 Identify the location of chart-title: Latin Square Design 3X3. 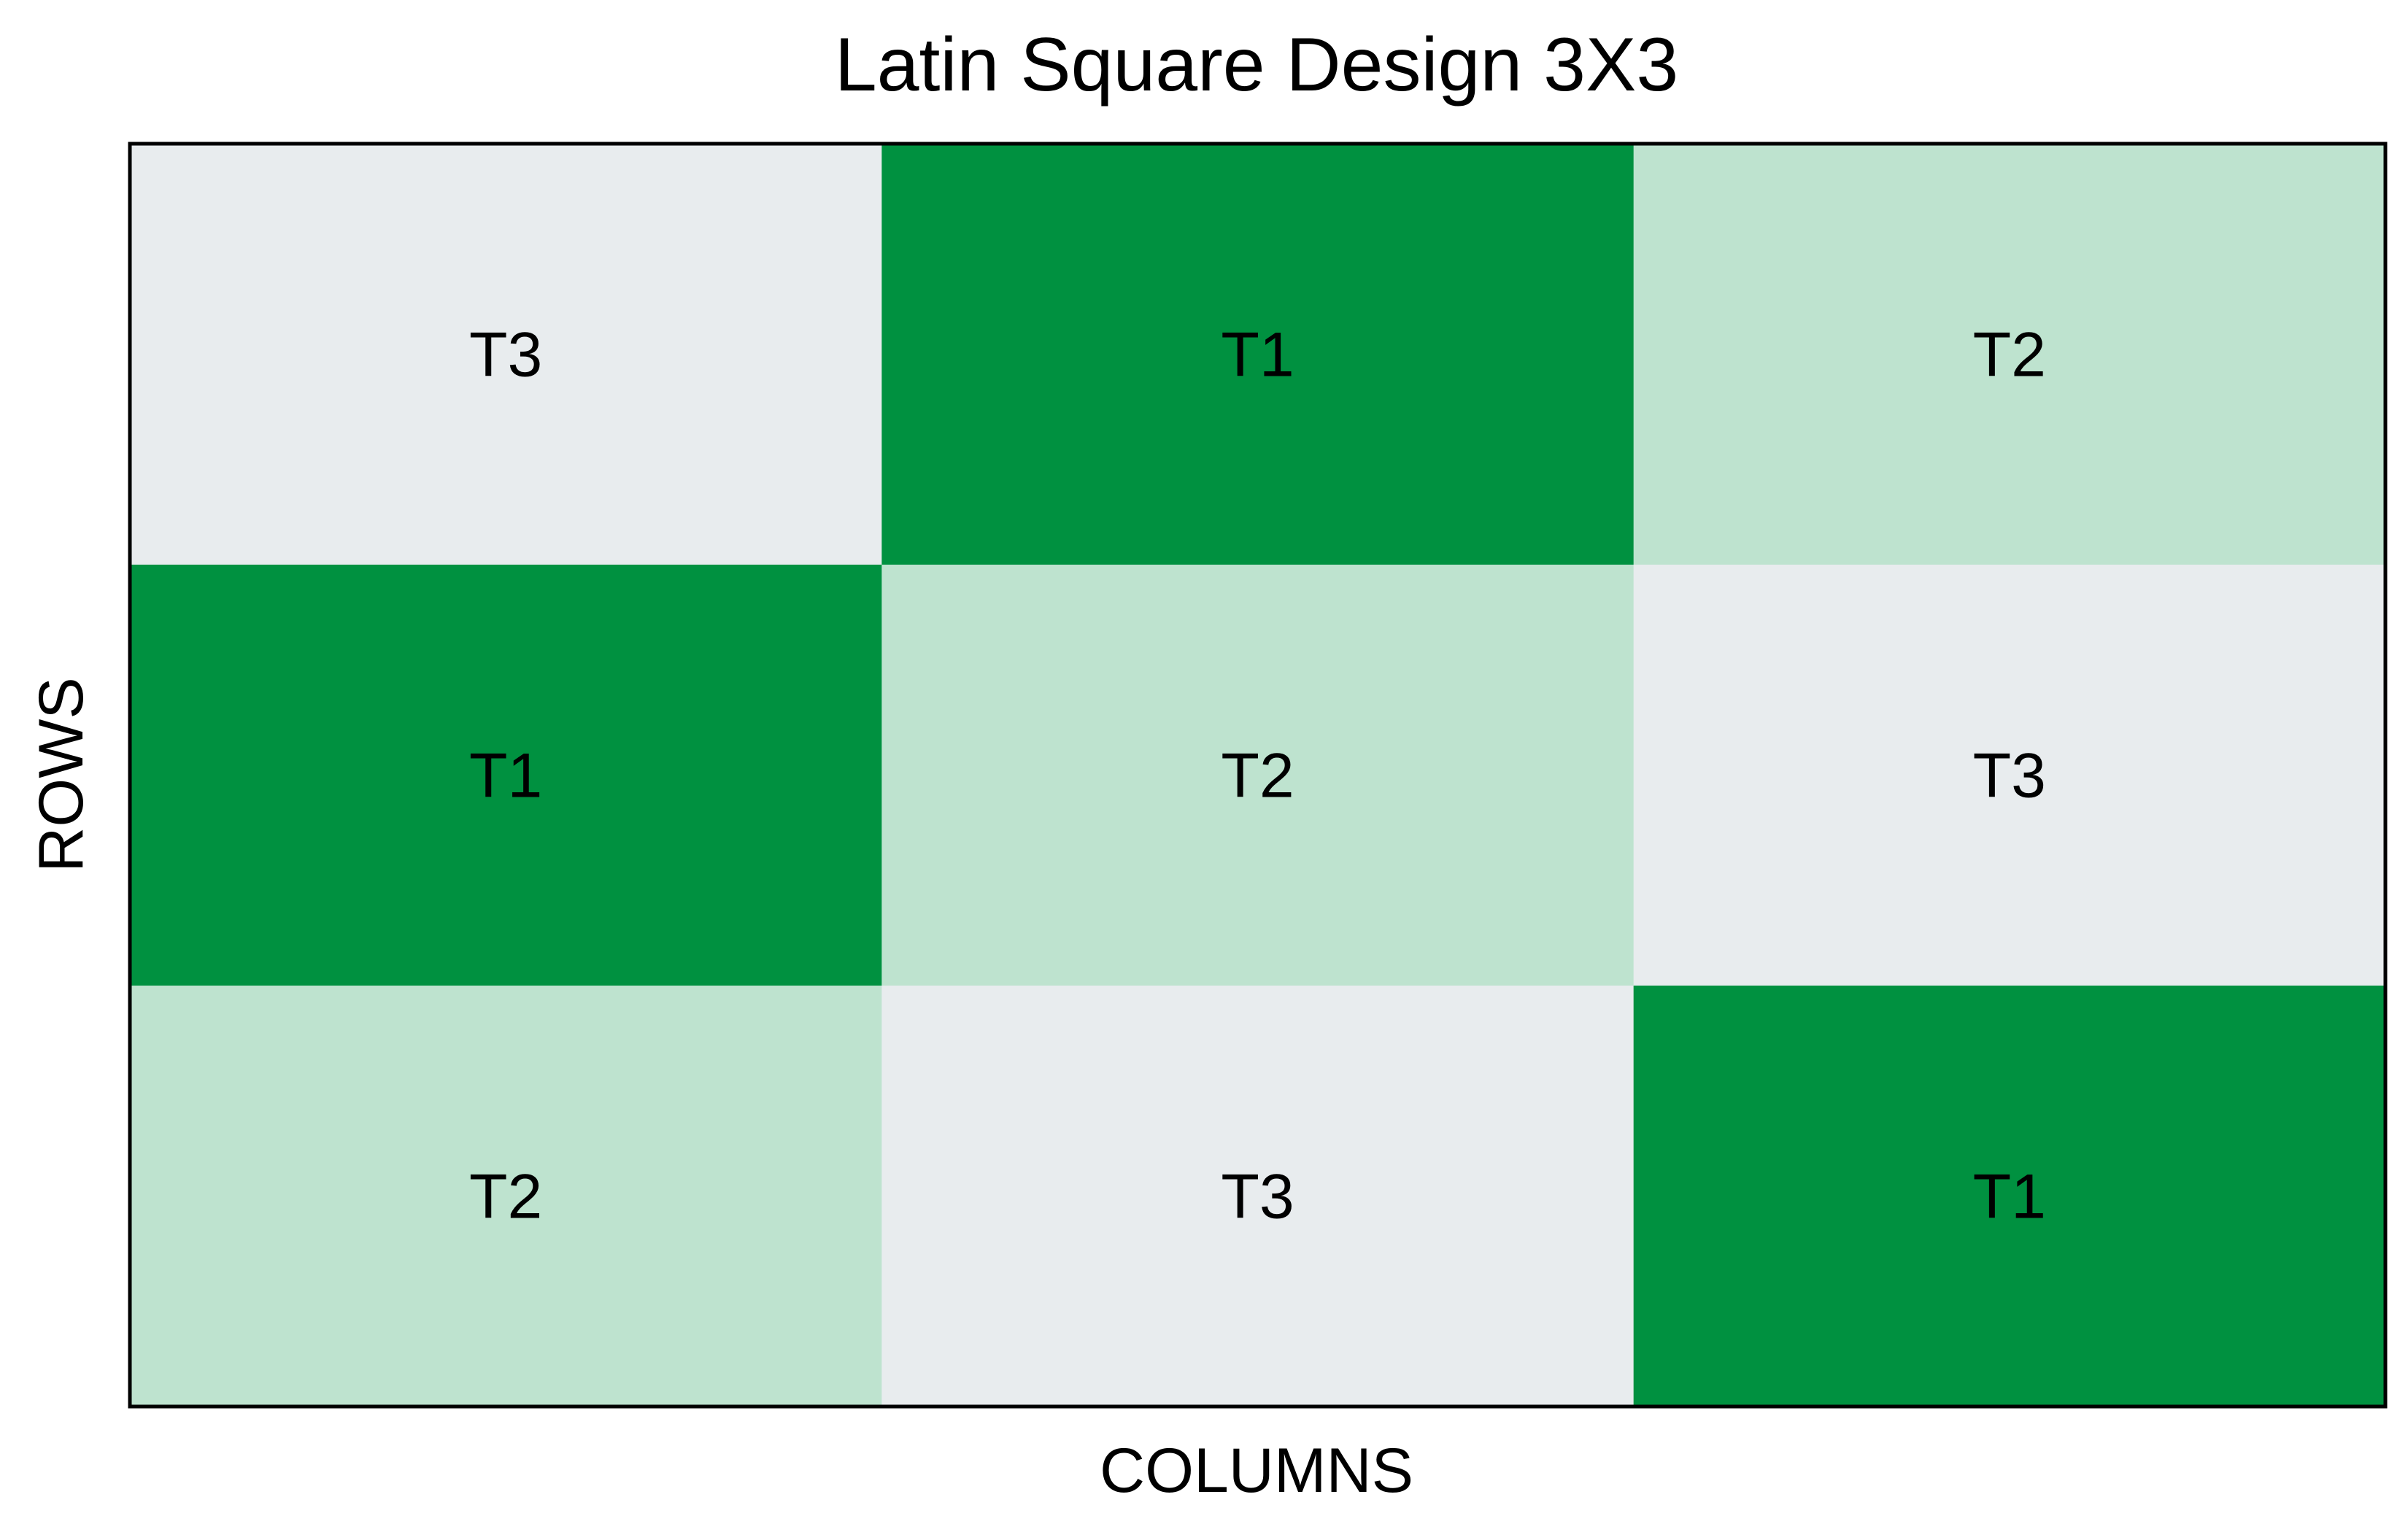
(1256, 65).